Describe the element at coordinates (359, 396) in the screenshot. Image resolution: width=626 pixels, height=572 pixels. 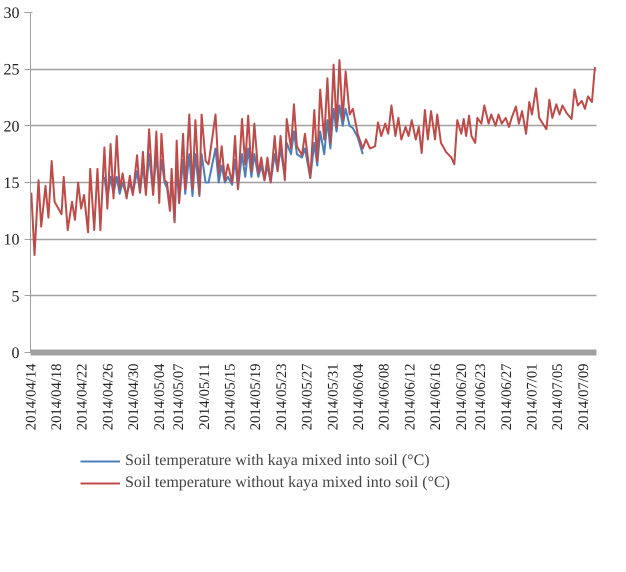
I see `x-tick-label: 2014/06/04` at that location.